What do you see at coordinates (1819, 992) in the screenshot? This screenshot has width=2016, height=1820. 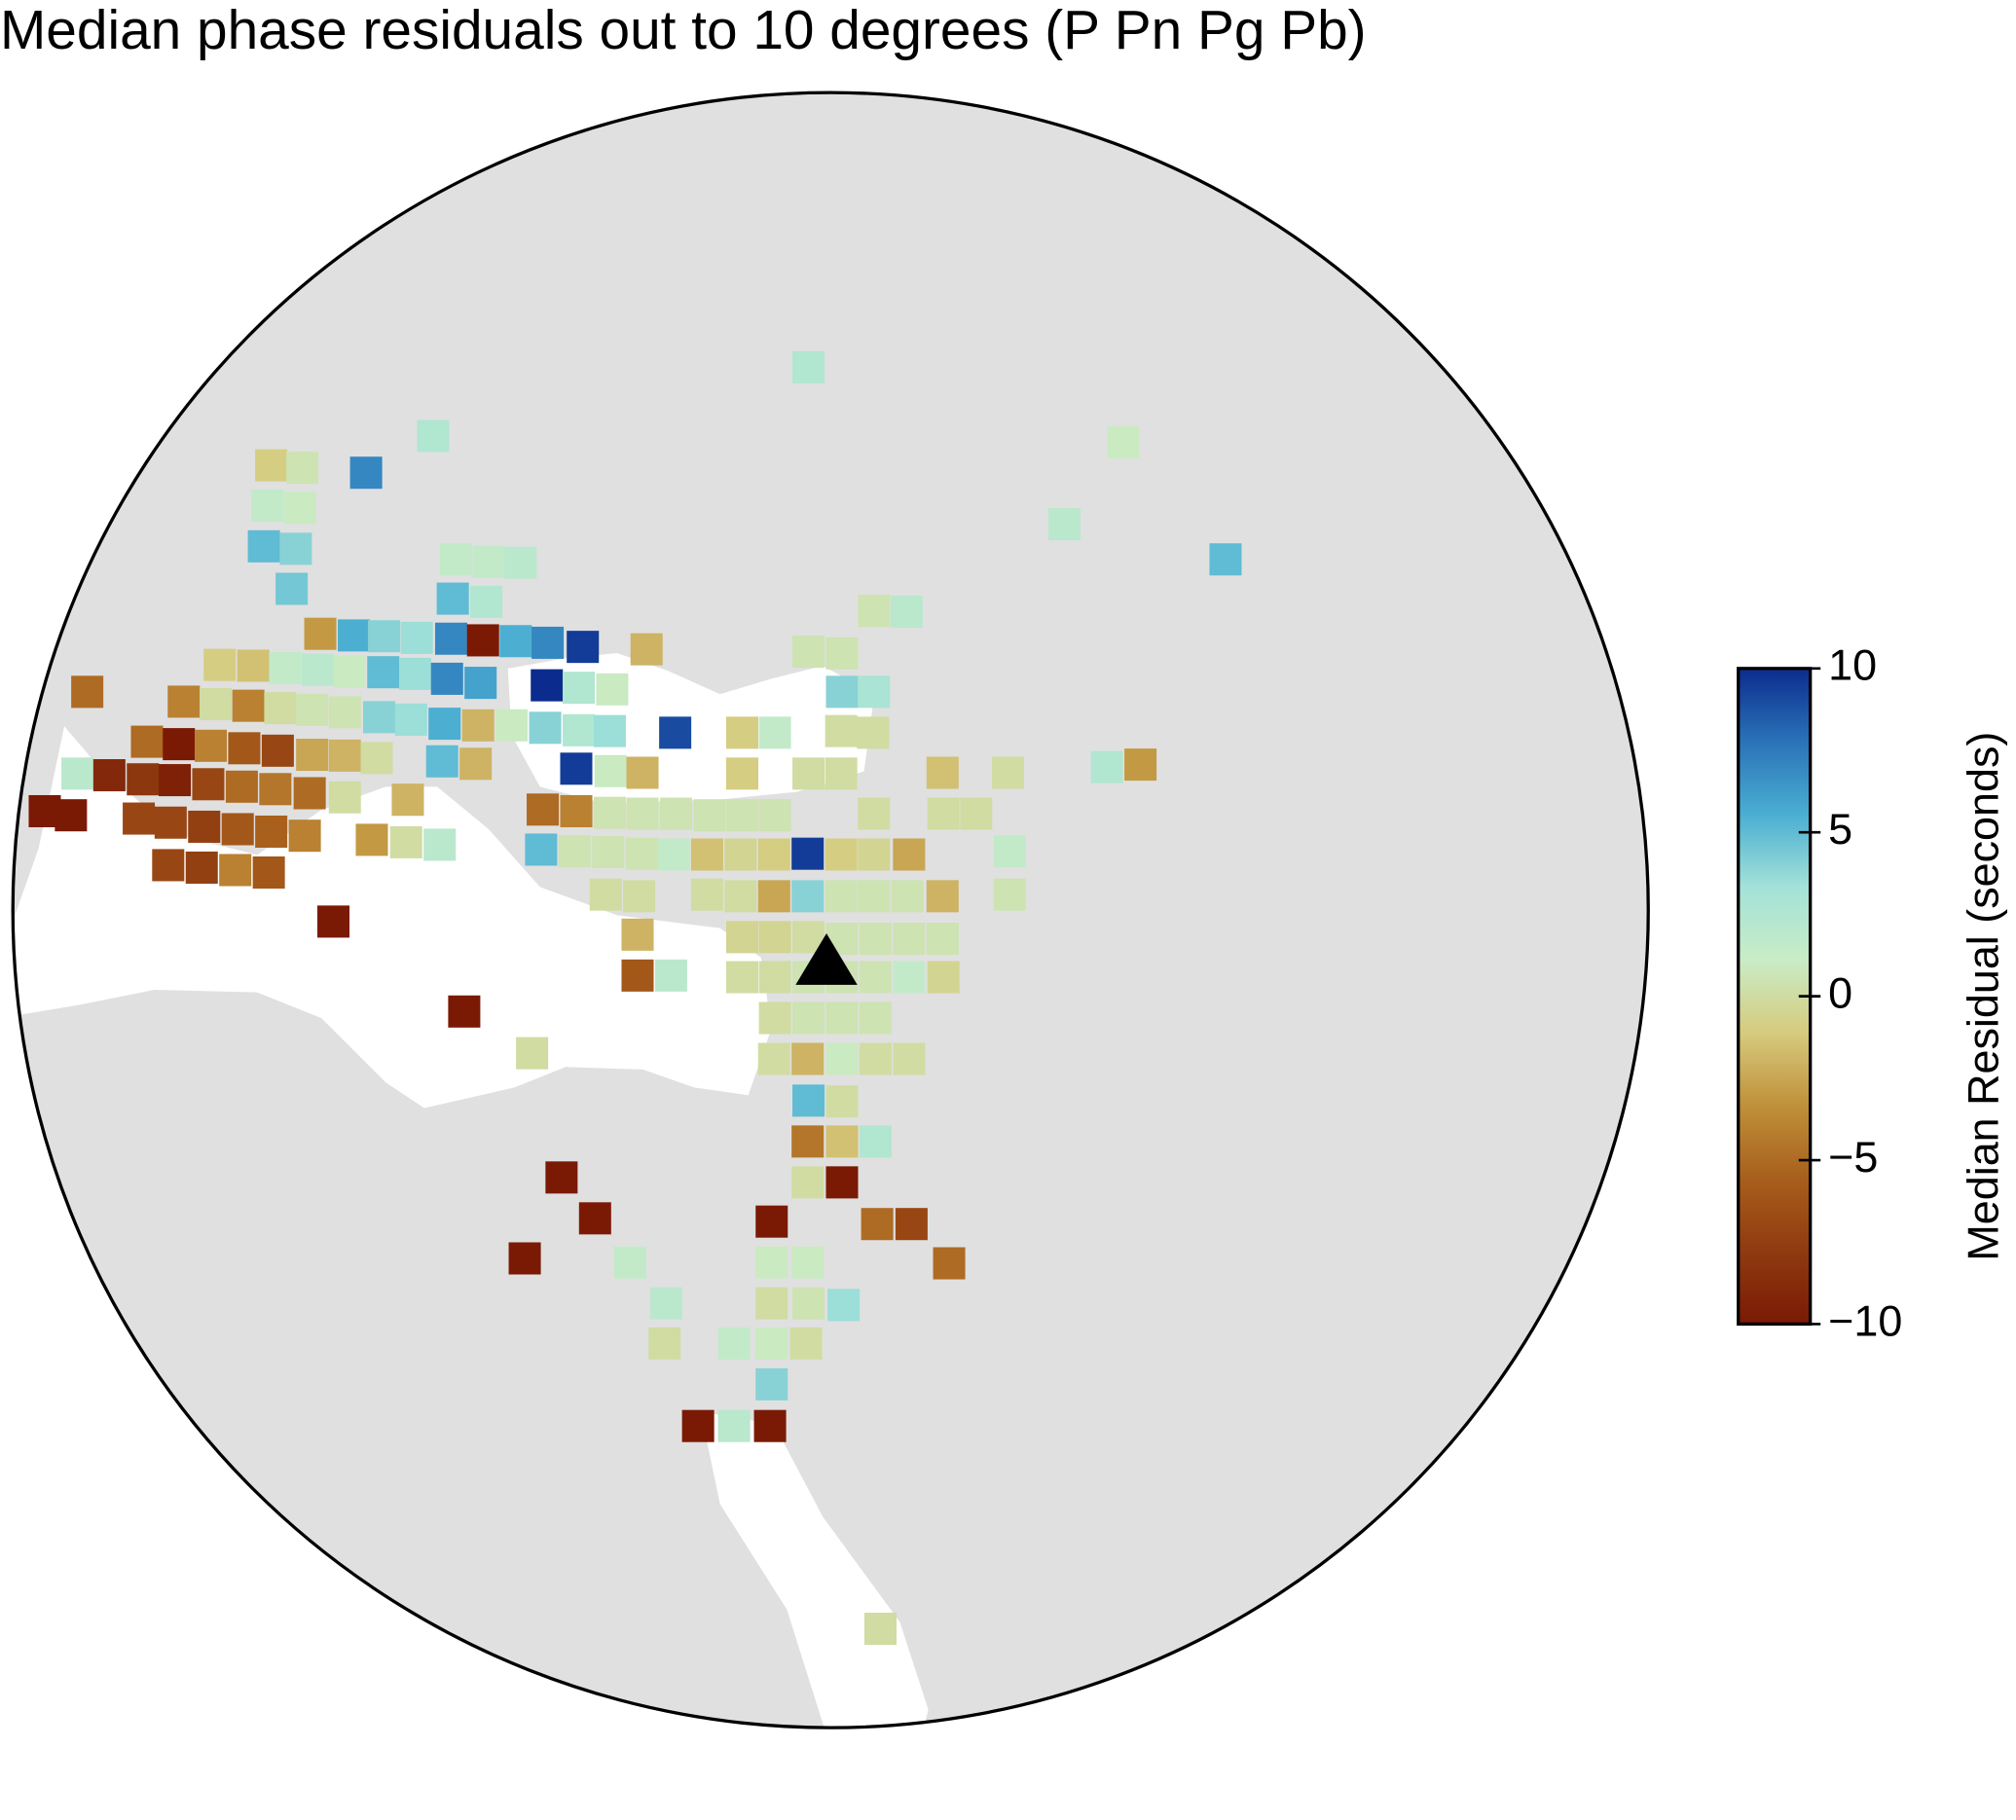 I see `colorbar: −10 −5 0 5 10` at bounding box center [1819, 992].